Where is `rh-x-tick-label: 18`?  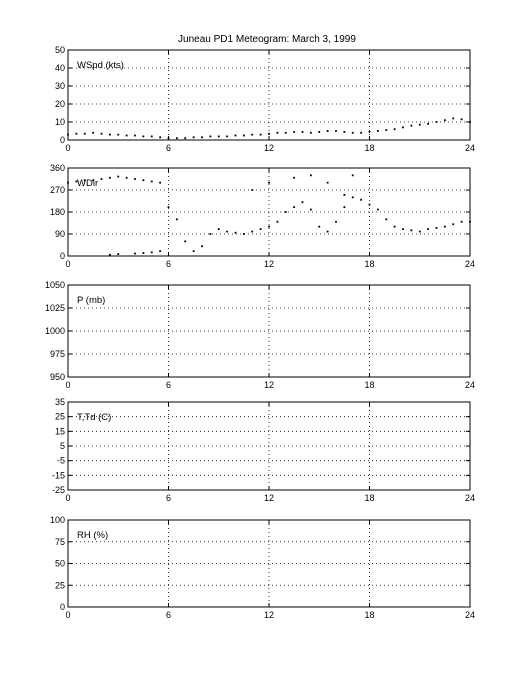 rh-x-tick-label: 18 is located at coordinates (369, 615).